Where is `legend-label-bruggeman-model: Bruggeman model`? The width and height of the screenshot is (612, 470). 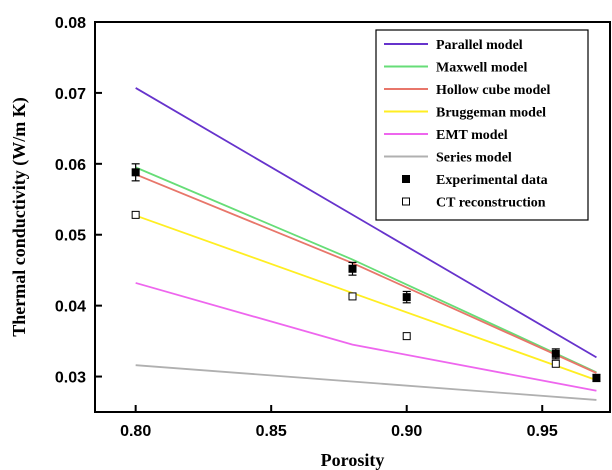
legend-label-bruggeman-model: Bruggeman model is located at coordinates (491, 113).